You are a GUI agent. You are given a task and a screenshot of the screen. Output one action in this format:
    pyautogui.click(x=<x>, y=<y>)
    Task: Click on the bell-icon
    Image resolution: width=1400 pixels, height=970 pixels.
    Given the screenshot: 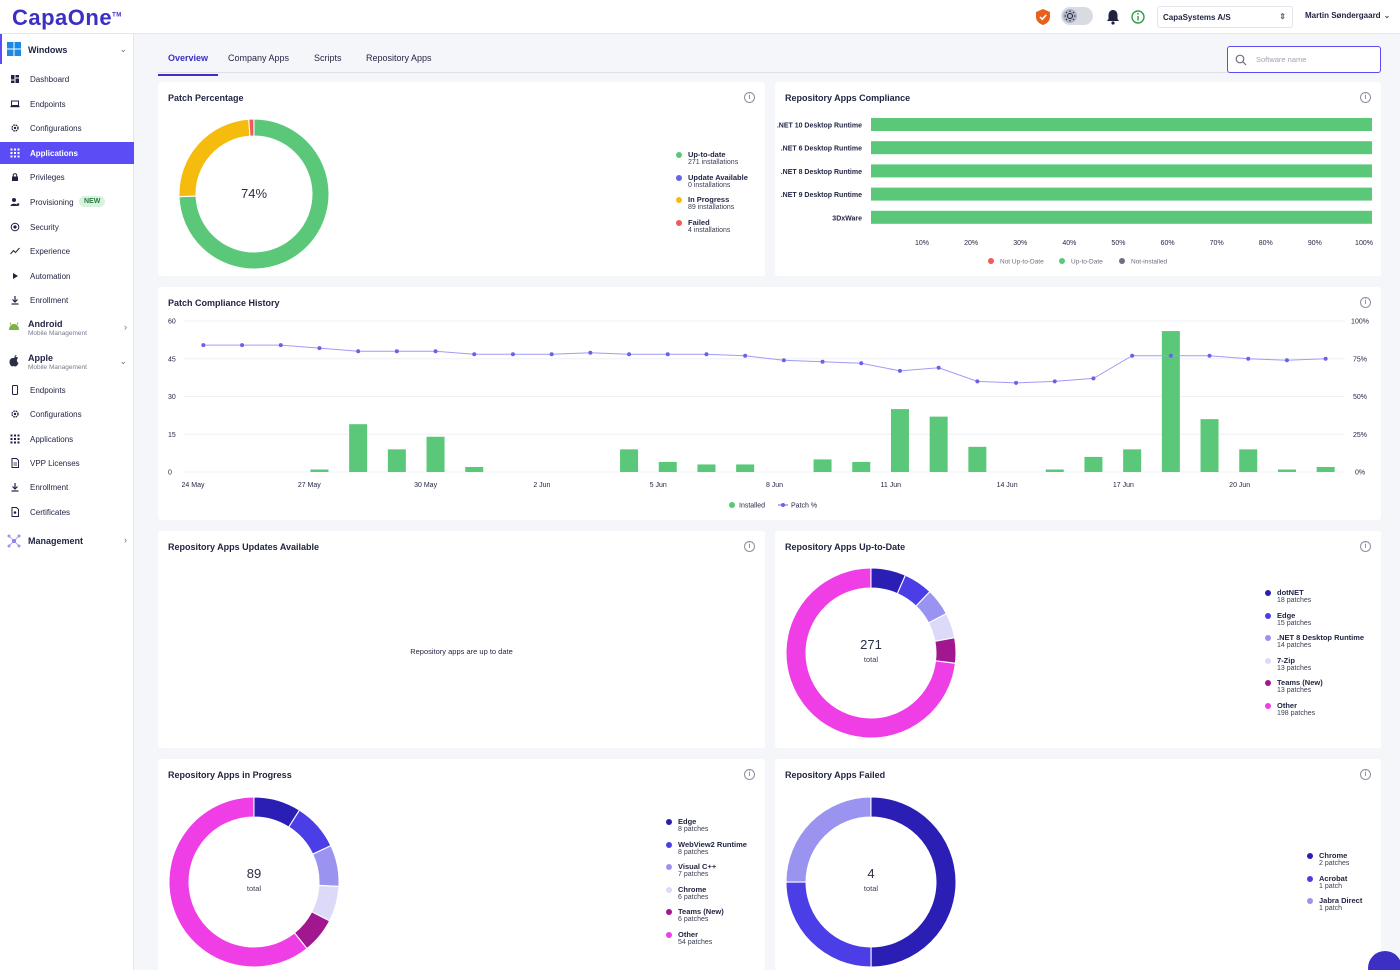 What is the action you would take?
    pyautogui.click(x=1113, y=17)
    